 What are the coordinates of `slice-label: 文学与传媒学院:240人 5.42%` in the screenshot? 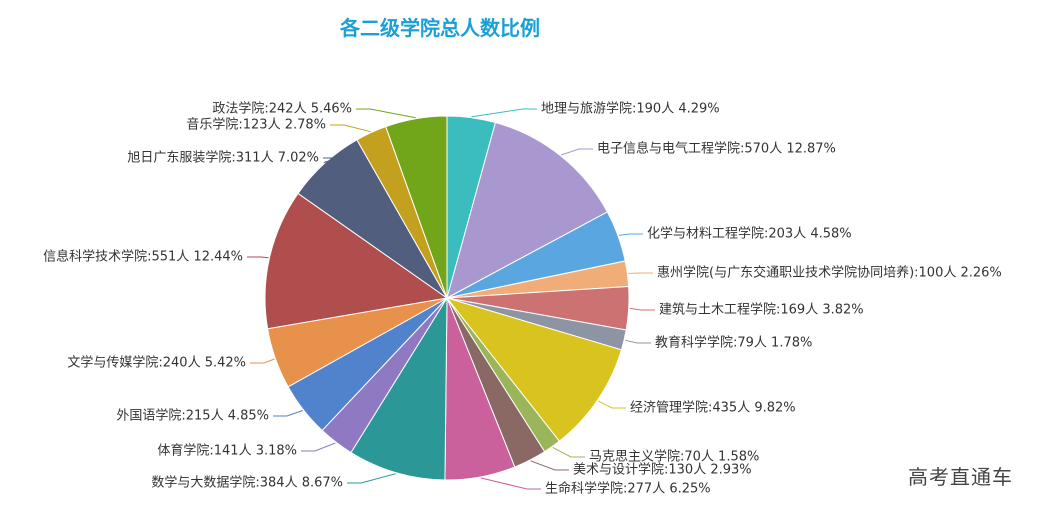 It's located at (156, 363).